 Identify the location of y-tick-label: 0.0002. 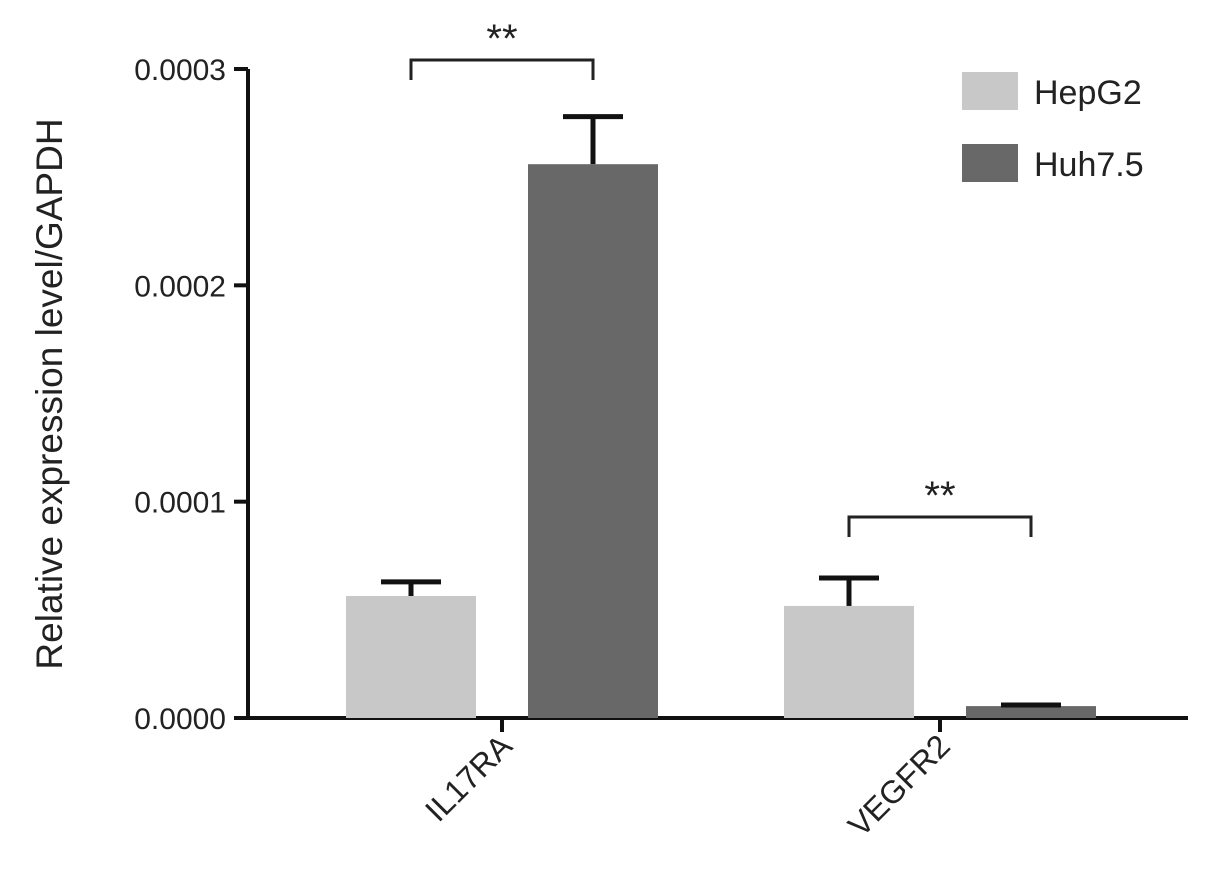
(180, 286).